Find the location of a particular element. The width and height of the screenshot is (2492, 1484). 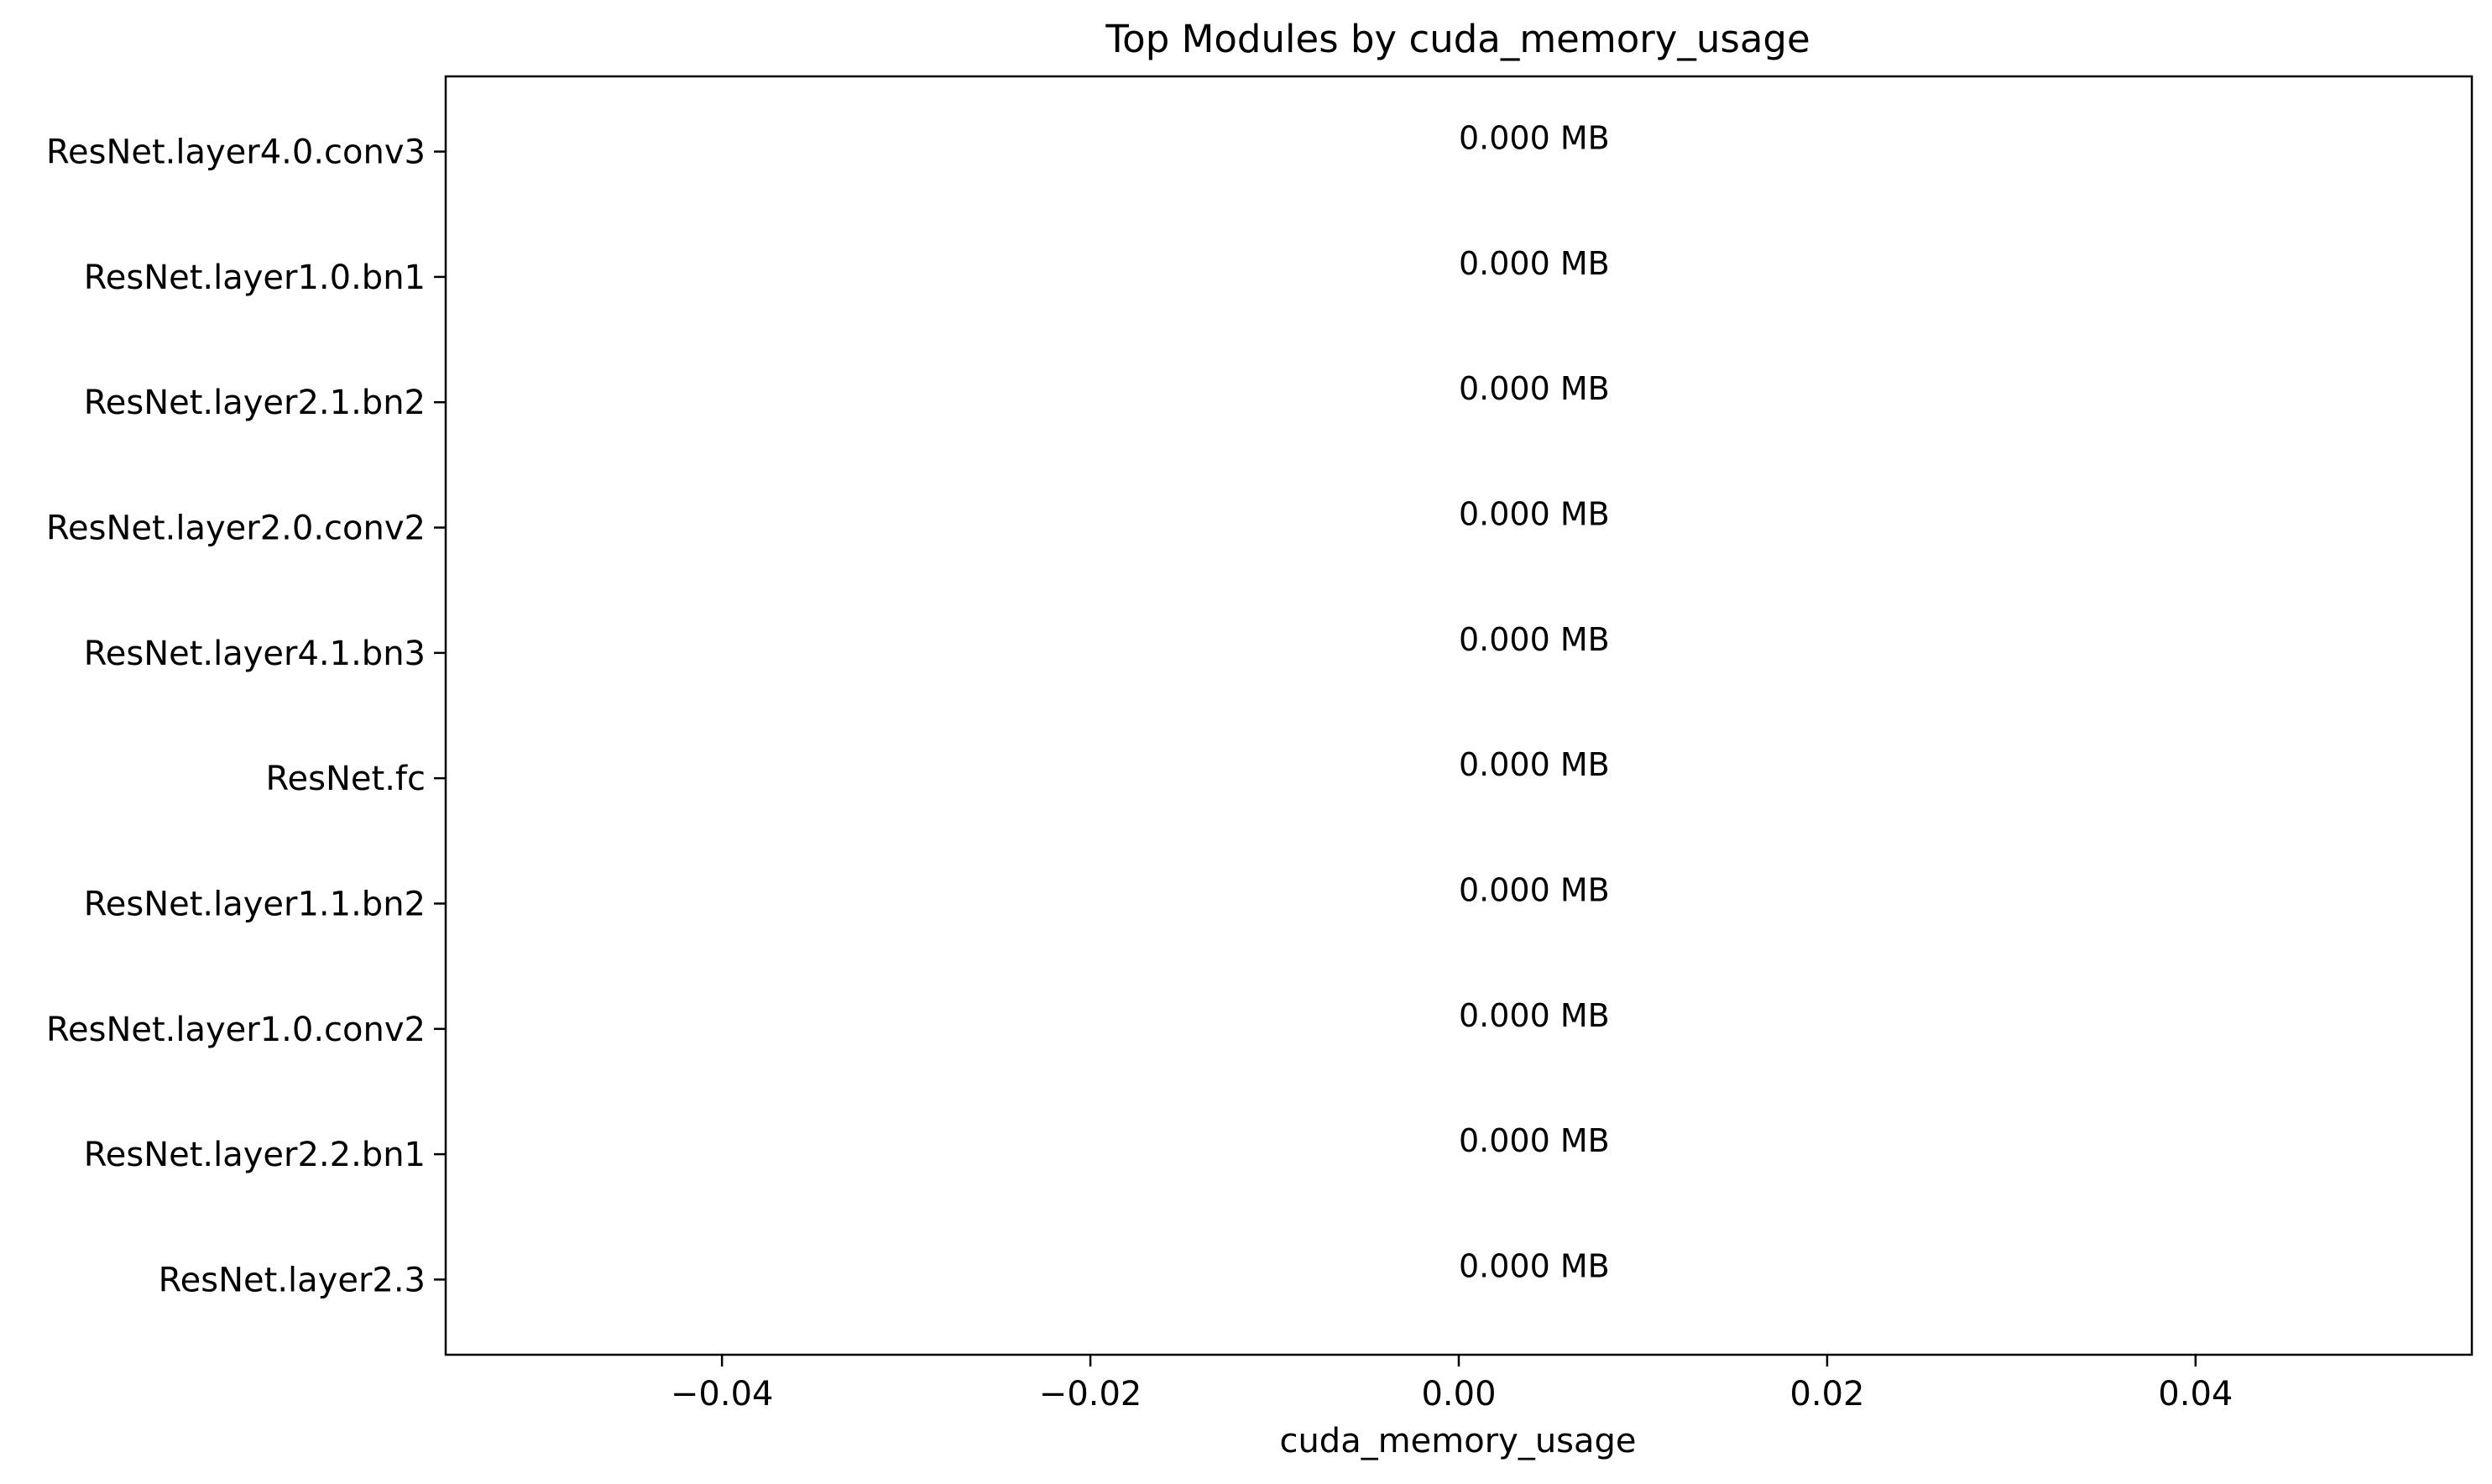

y-tick-label: ResNet.layer2.0.conv2 is located at coordinates (236, 528).